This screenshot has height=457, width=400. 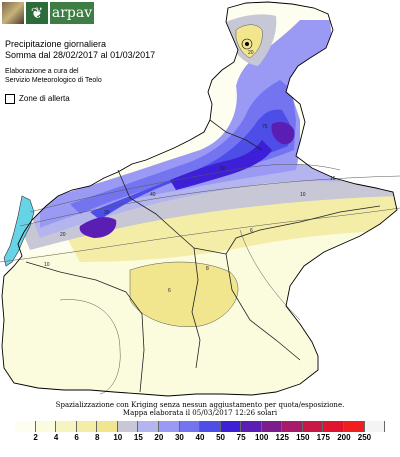 I want to click on legend-swatches, so click(x=200, y=426).